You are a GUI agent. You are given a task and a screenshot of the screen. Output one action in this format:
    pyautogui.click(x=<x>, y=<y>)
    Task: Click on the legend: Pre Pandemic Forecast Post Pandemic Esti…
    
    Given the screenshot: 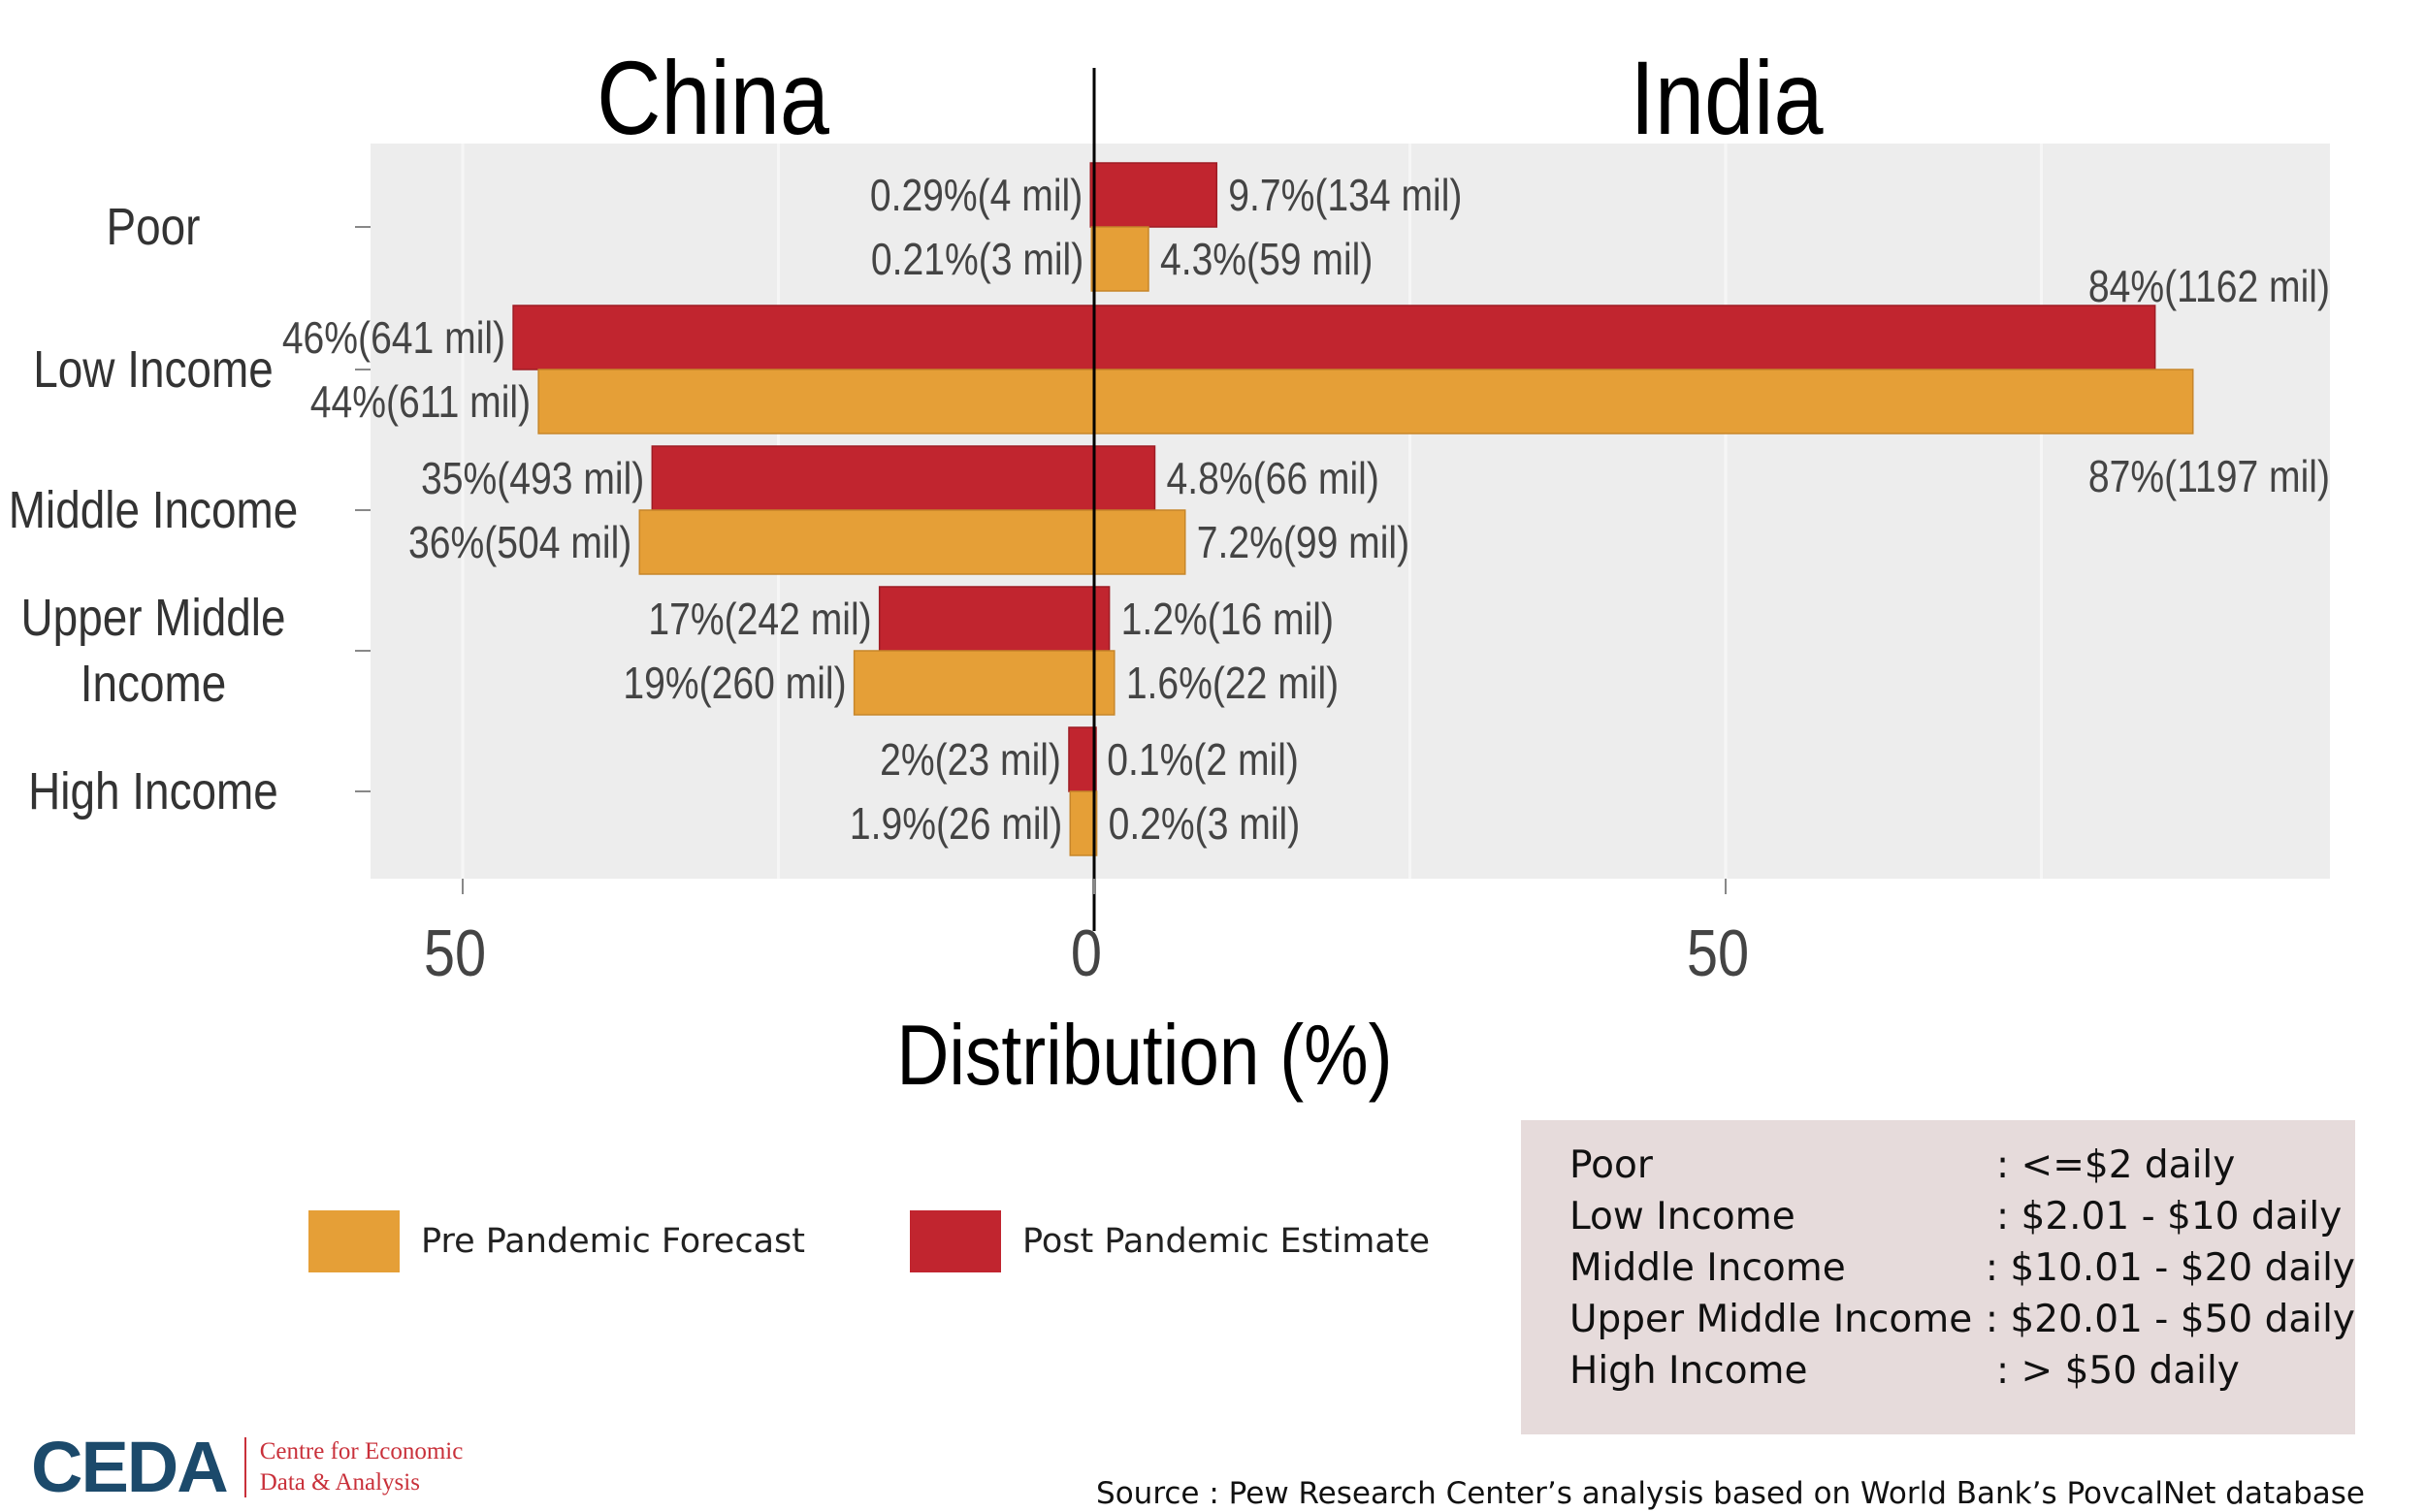 What is the action you would take?
    pyautogui.click(x=921, y=1241)
    